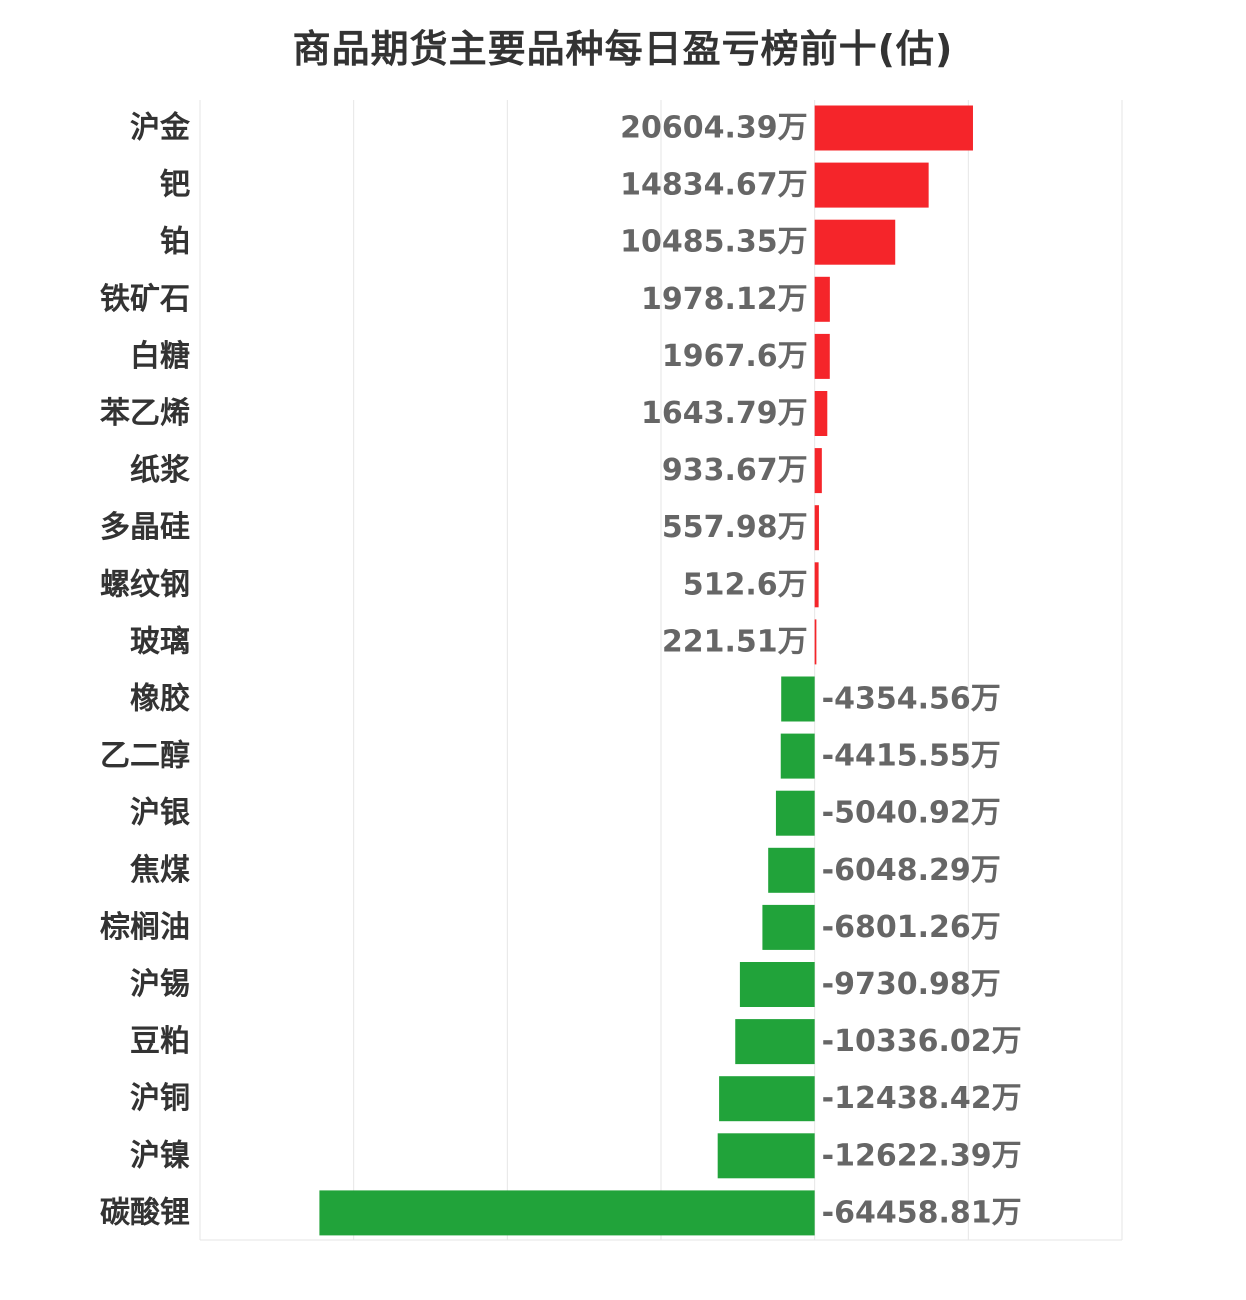 This screenshot has width=1246, height=1300. Describe the element at coordinates (145, 413) in the screenshot. I see `category-label: 苯乙烯` at that location.